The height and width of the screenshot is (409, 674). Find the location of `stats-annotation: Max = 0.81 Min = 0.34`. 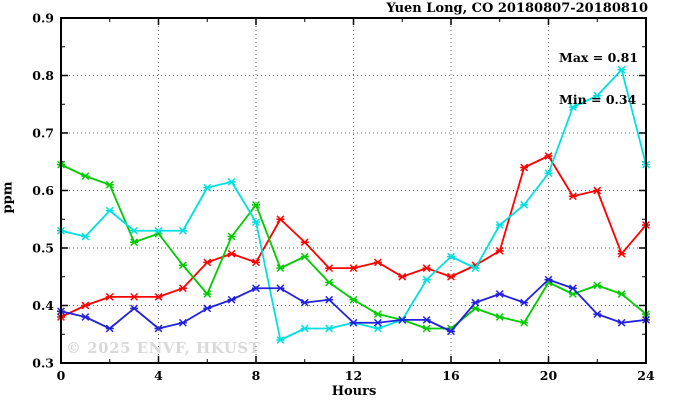

stats-annotation: Max = 0.81 Min = 0.34 is located at coordinates (598, 79).